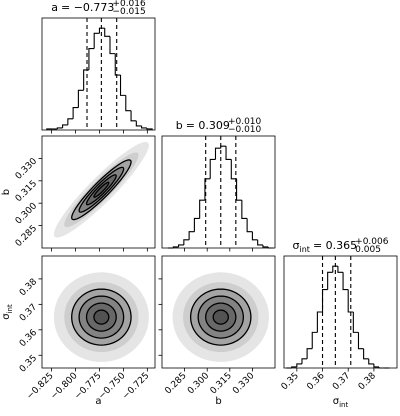 This screenshot has height=416, width=400. I want to click on y-tick-label: 0.330, so click(26, 168).